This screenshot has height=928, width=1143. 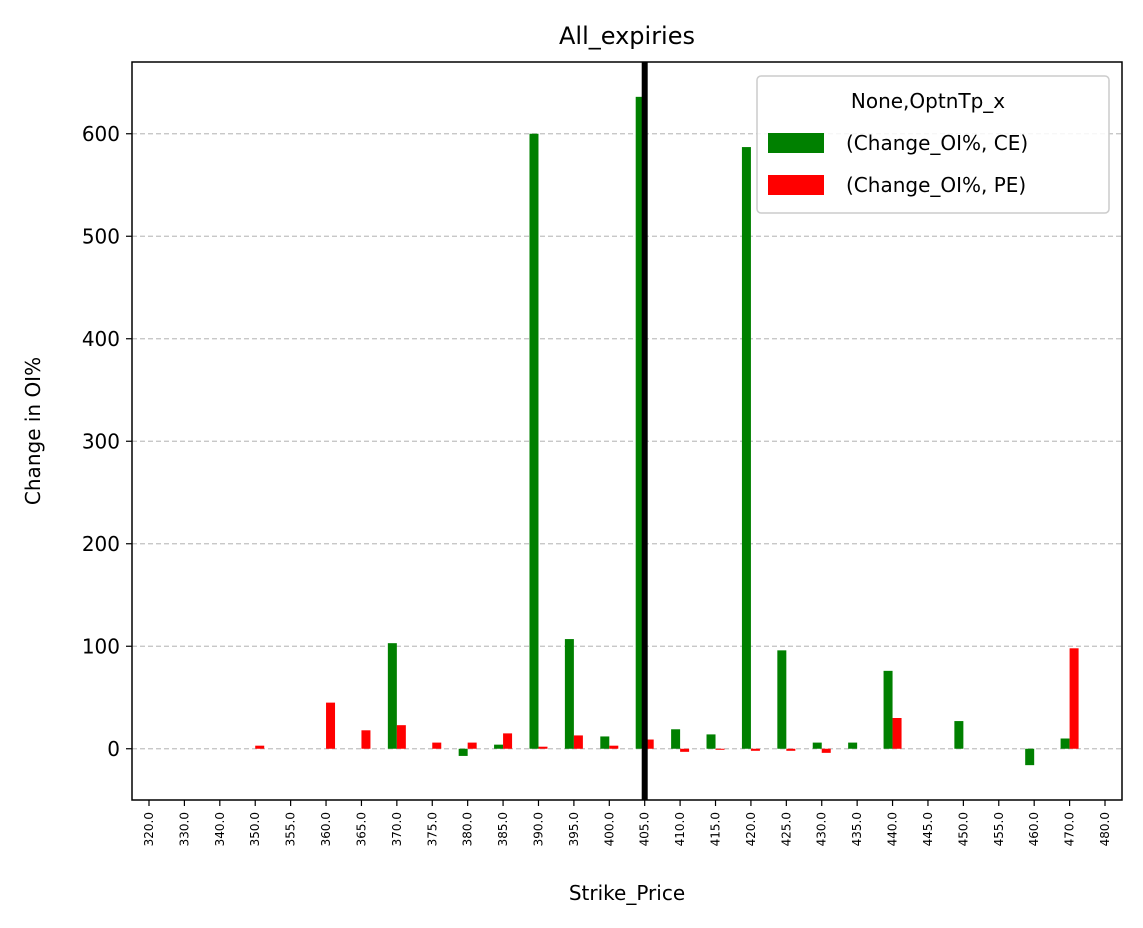 I want to click on y-tick-label-0: 0, so click(x=113, y=749).